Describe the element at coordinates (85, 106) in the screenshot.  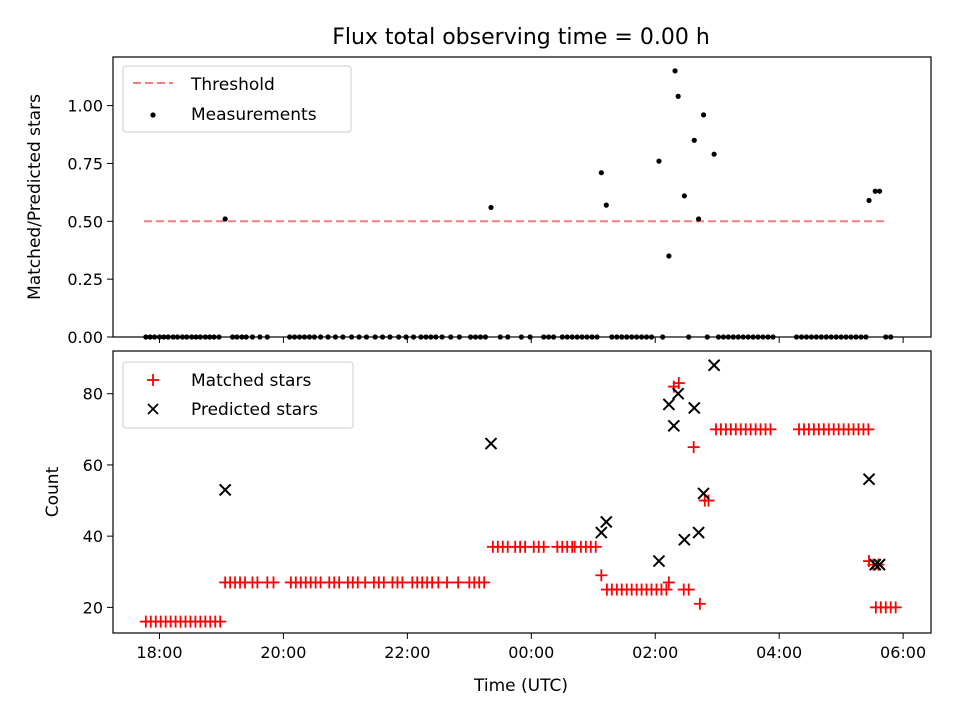
I see `y-tick-label: 1.00` at that location.